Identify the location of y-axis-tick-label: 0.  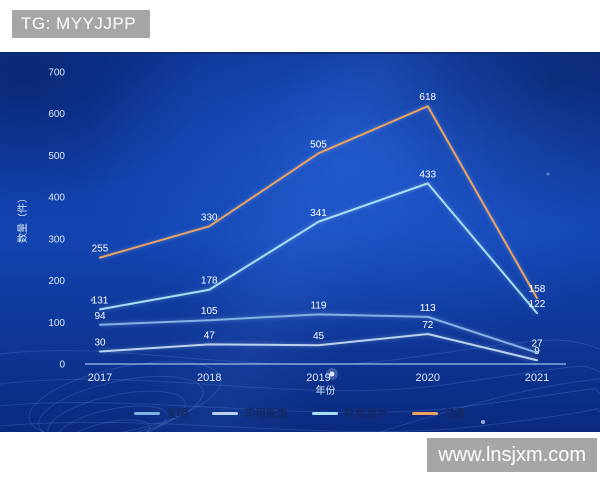
(62, 365).